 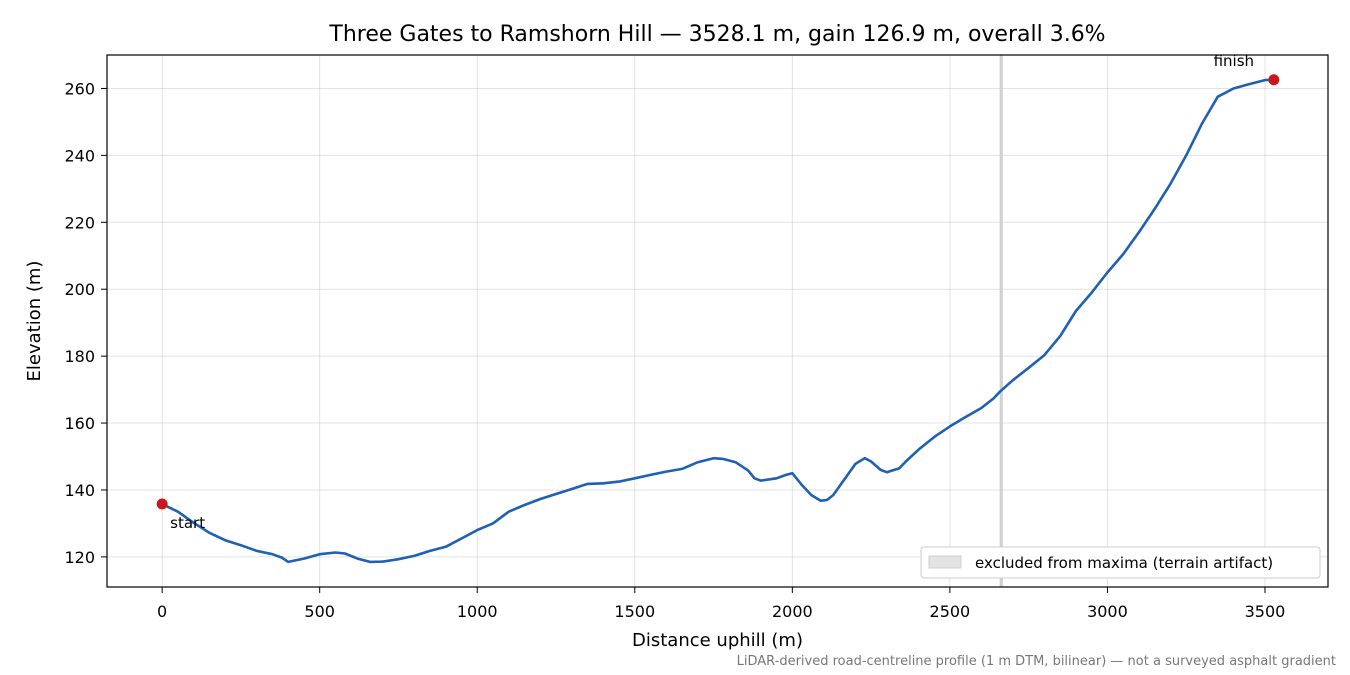 I want to click on y-tick-label: 140, so click(x=79, y=490).